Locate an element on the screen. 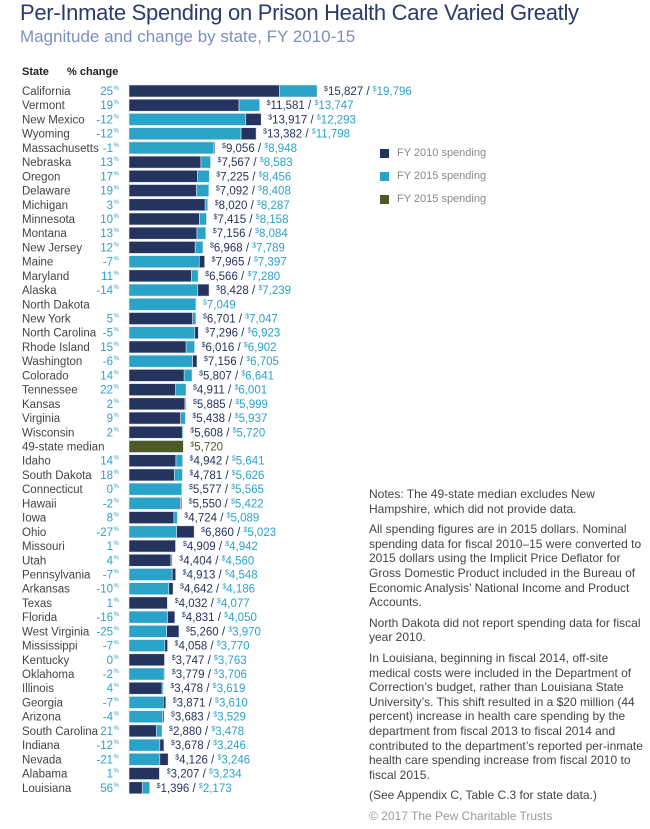  state-label: Illinois is located at coordinates (38, 689).